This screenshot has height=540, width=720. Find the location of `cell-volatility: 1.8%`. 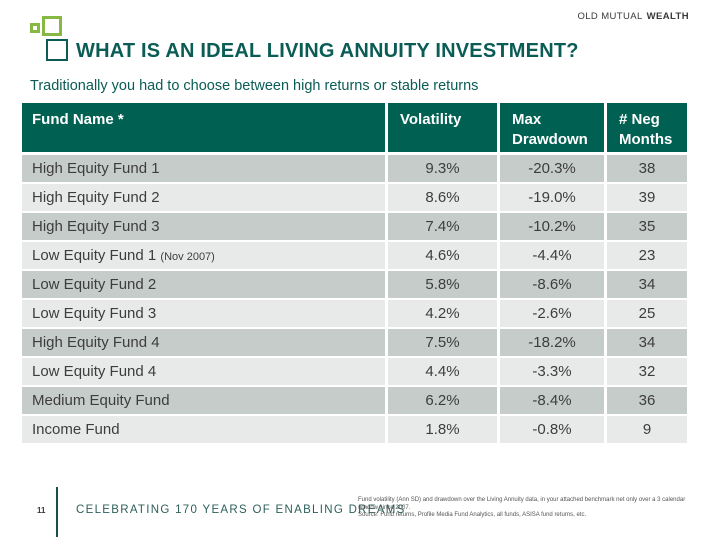

cell-volatility: 1.8% is located at coordinates (442, 429).